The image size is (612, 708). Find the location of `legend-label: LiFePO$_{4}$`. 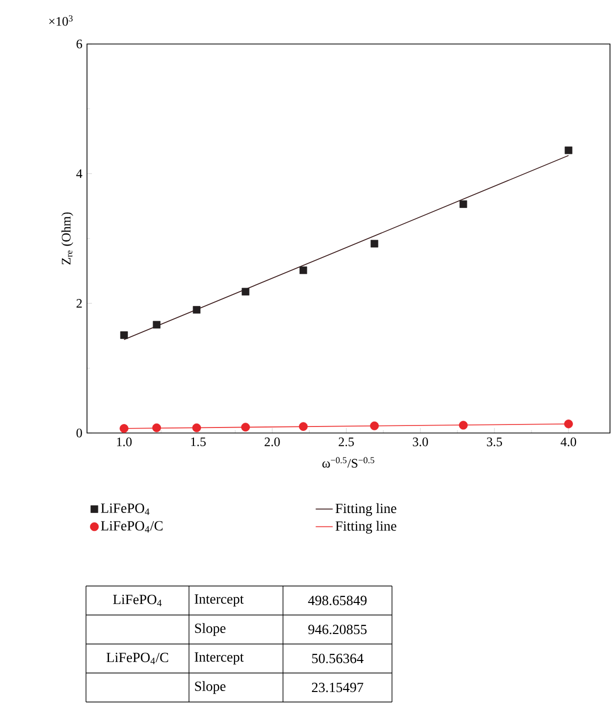

legend-label: LiFePO$_{4}$ is located at coordinates (125, 509).